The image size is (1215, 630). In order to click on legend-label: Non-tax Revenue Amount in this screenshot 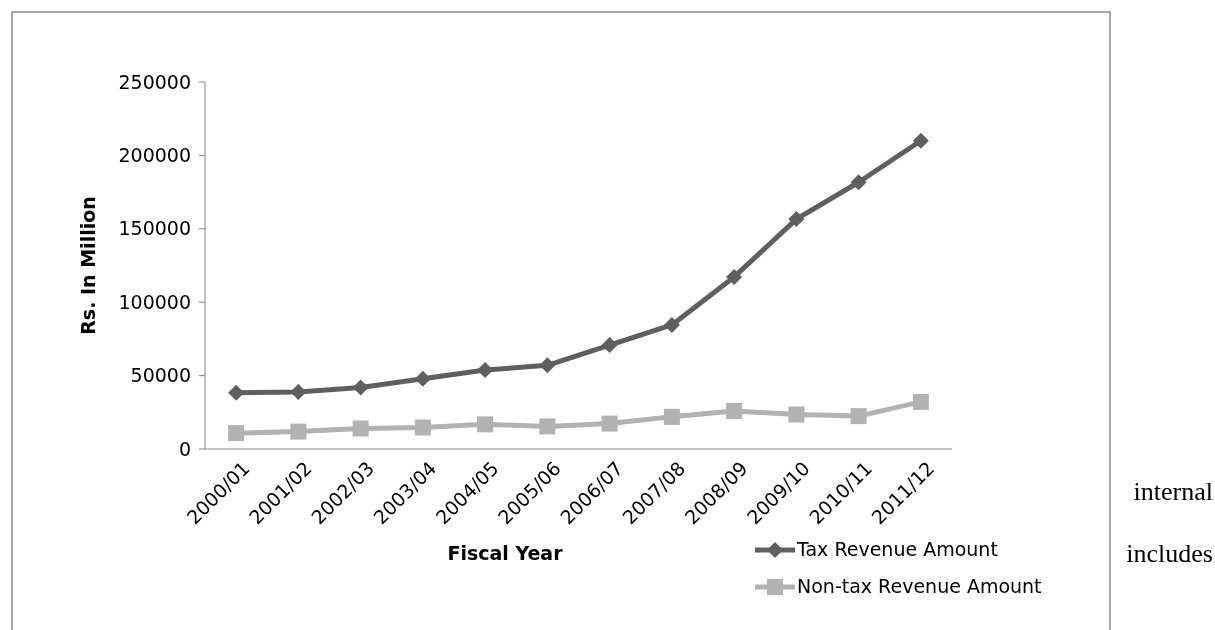, I will do `click(919, 586)`.